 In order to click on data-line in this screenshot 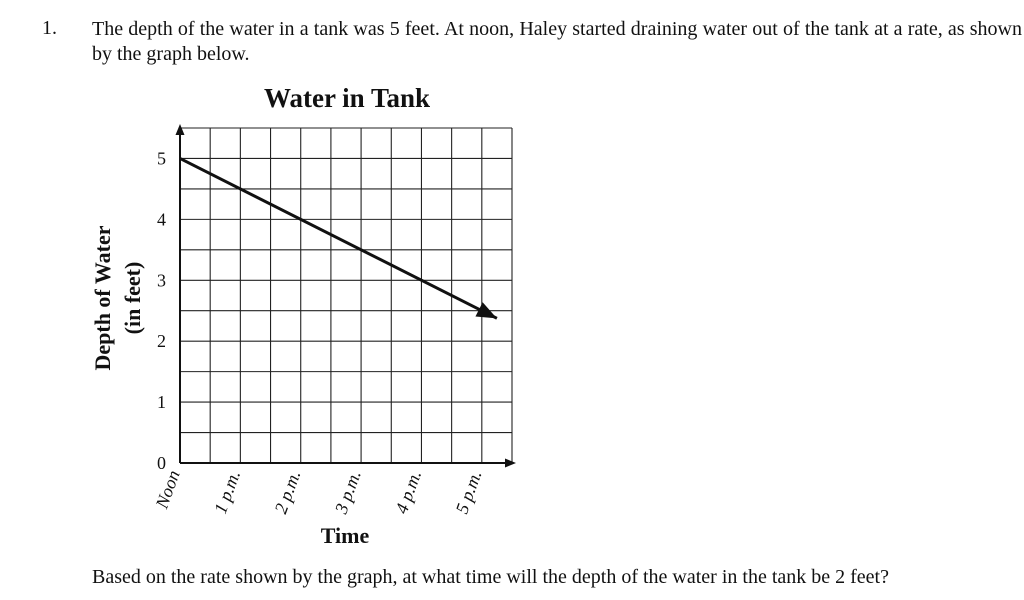, I will do `click(338, 238)`.